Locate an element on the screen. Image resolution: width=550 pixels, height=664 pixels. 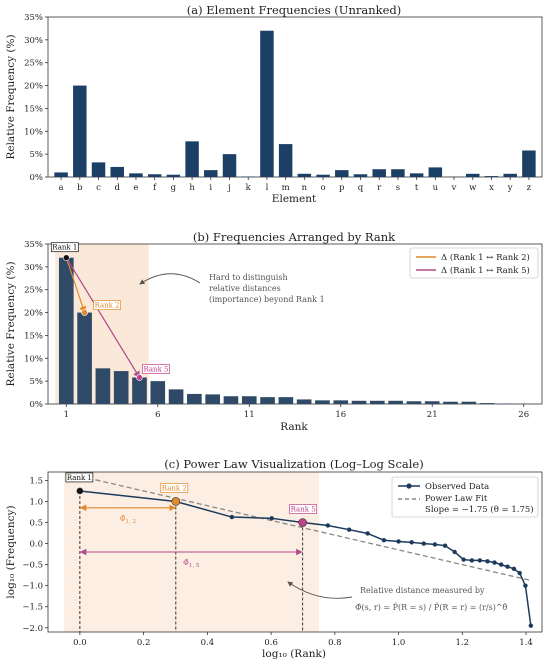
chart-b-xlabel: Rank is located at coordinates (294, 427).